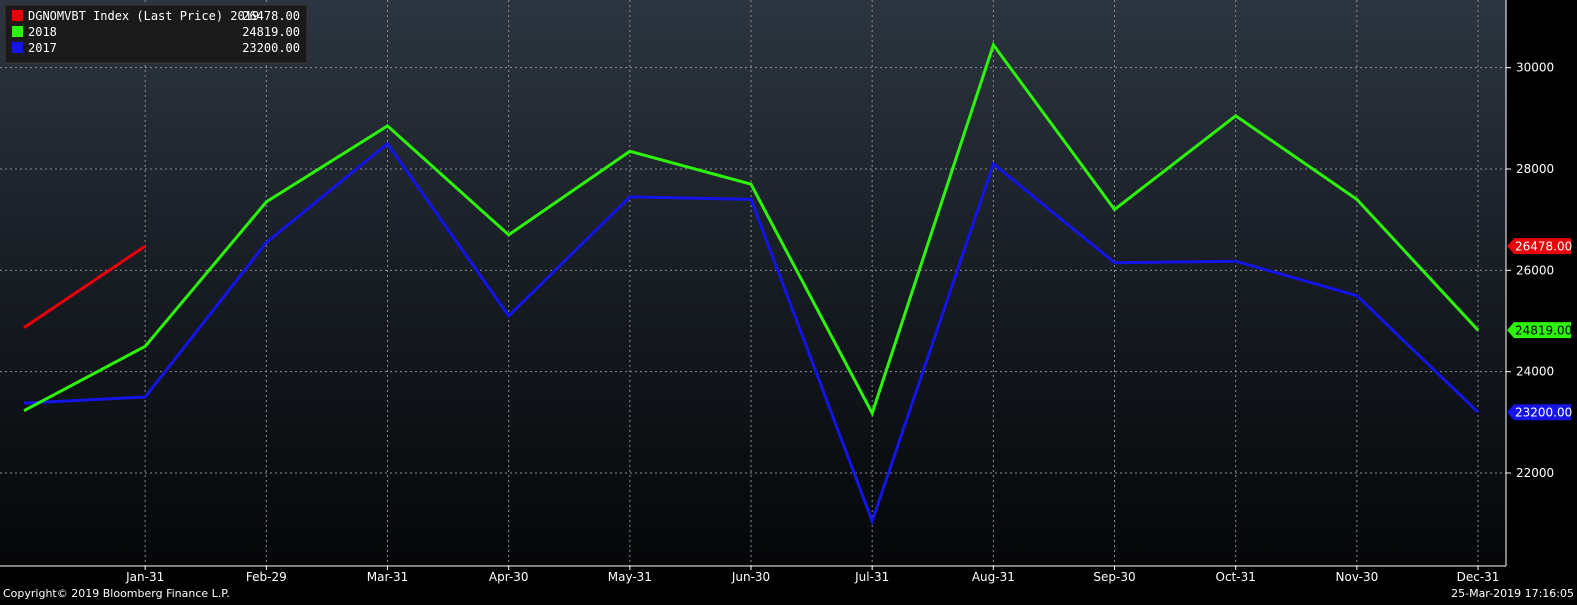 This screenshot has height=605, width=1577. I want to click on last-value-tag: 26478.00, so click(1543, 247).